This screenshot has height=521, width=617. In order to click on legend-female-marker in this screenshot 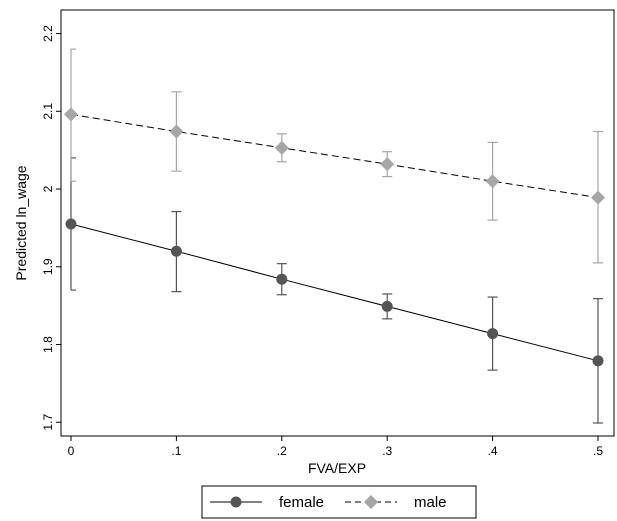, I will do `click(236, 502)`.